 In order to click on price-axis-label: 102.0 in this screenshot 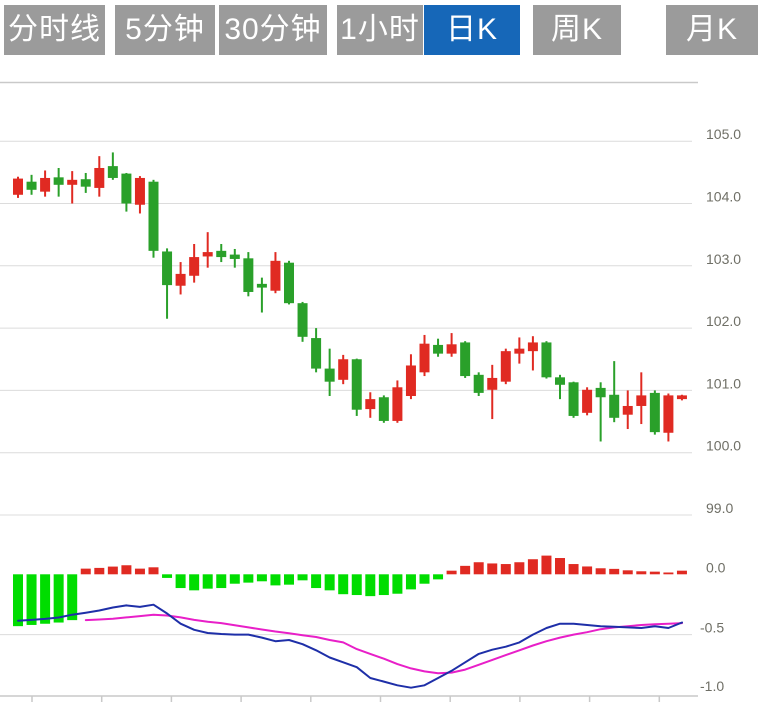, I will do `click(723, 321)`.